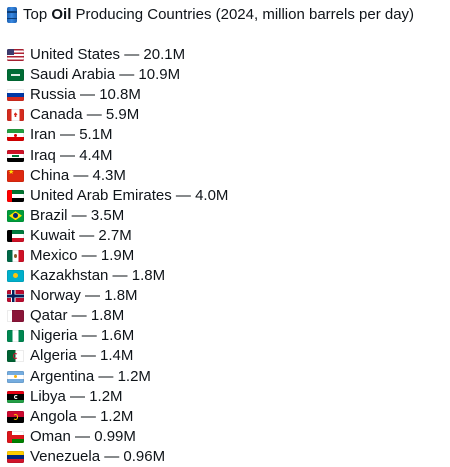  I want to click on list-item: Oman — 0.99M, so click(228, 437).